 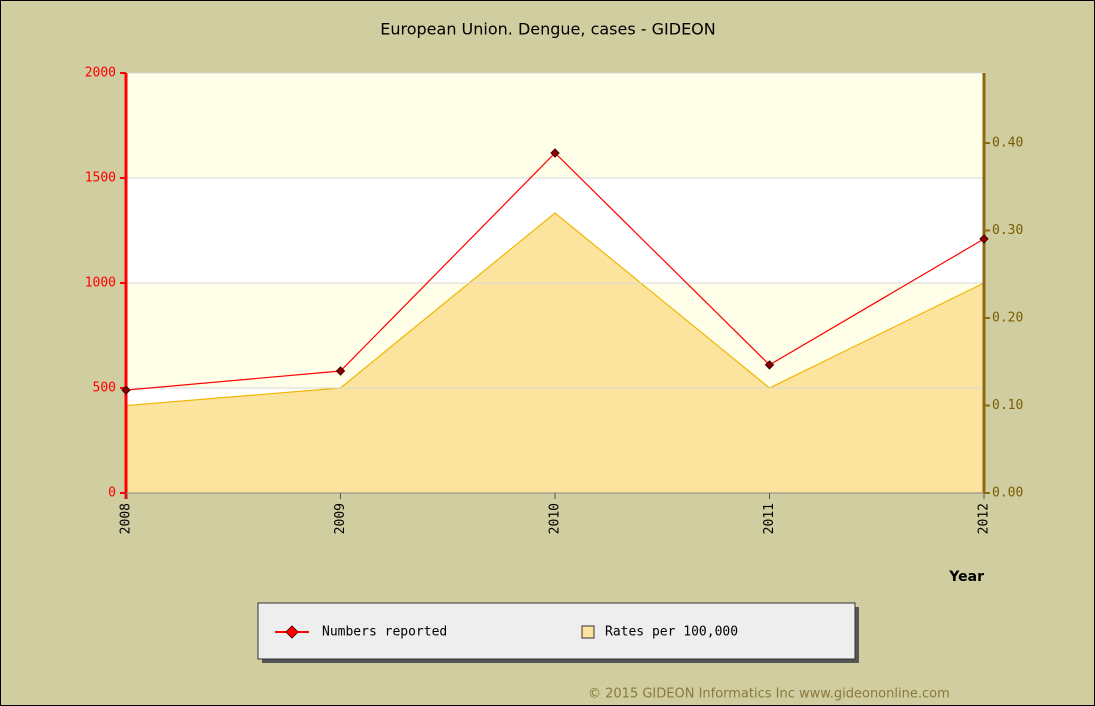 What do you see at coordinates (100, 73) in the screenshot?
I see `y-tick-label: 2000` at bounding box center [100, 73].